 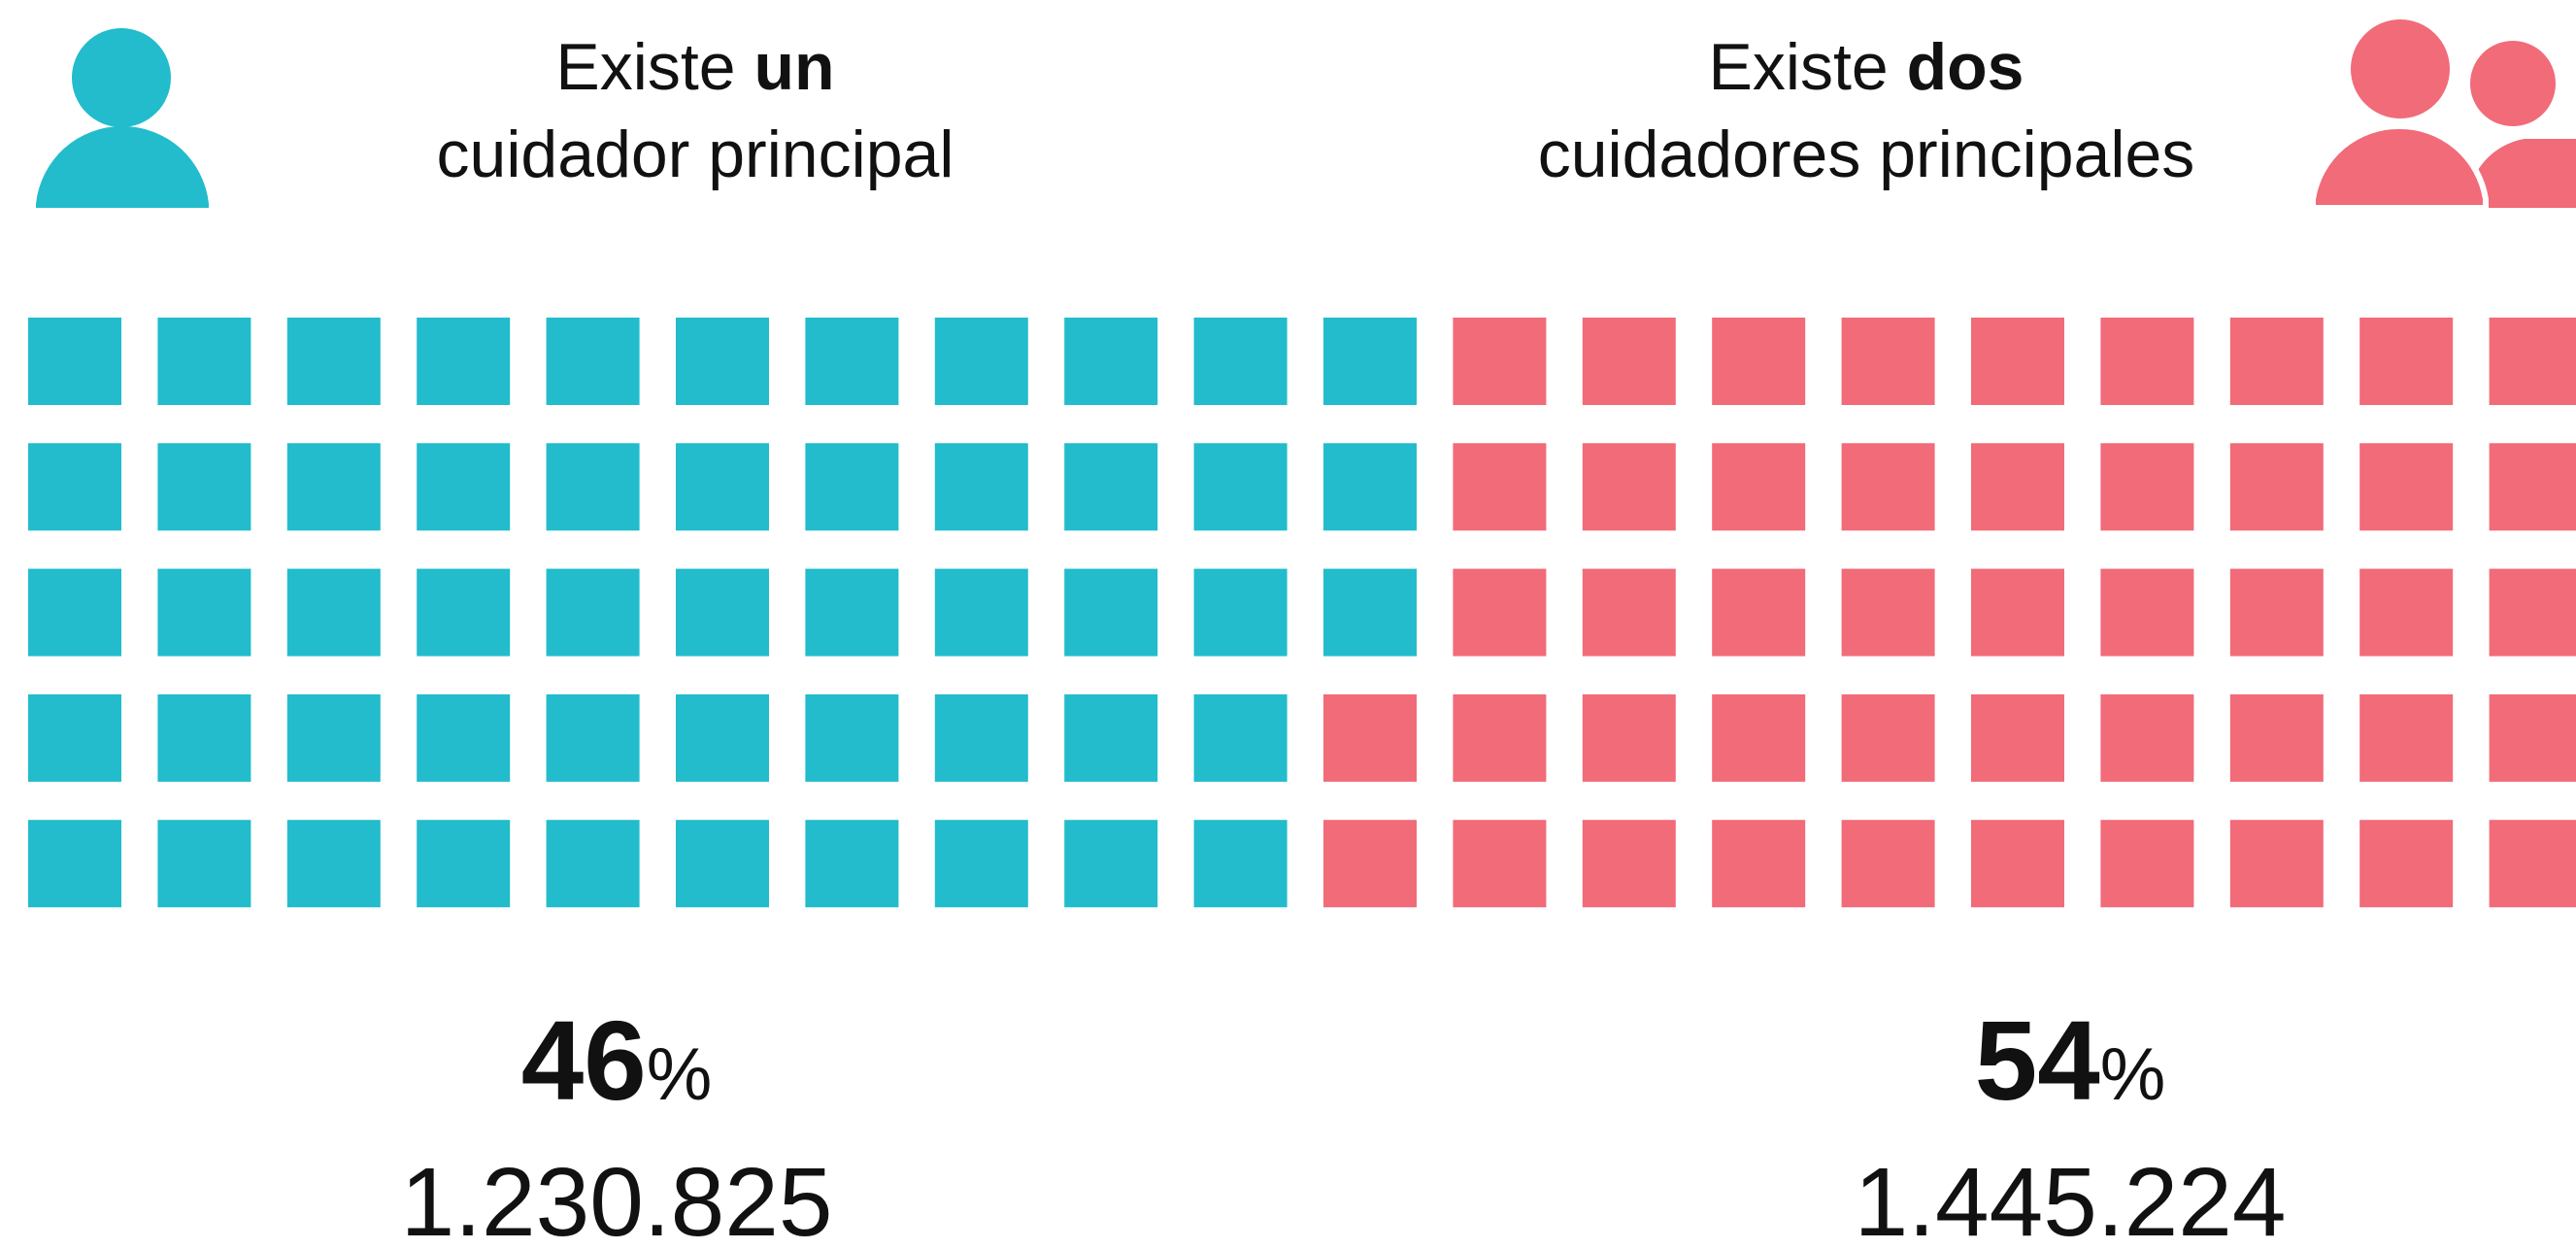 What do you see at coordinates (696, 155) in the screenshot?
I see `series-heading-line2: cuidador principal` at bounding box center [696, 155].